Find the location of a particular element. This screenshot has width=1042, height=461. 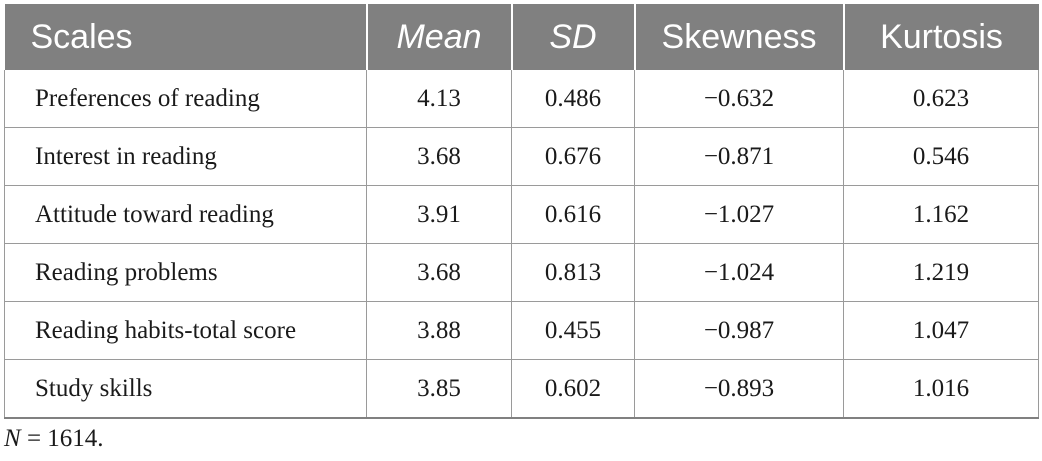

mean-cell: 4.13 is located at coordinates (439, 99).